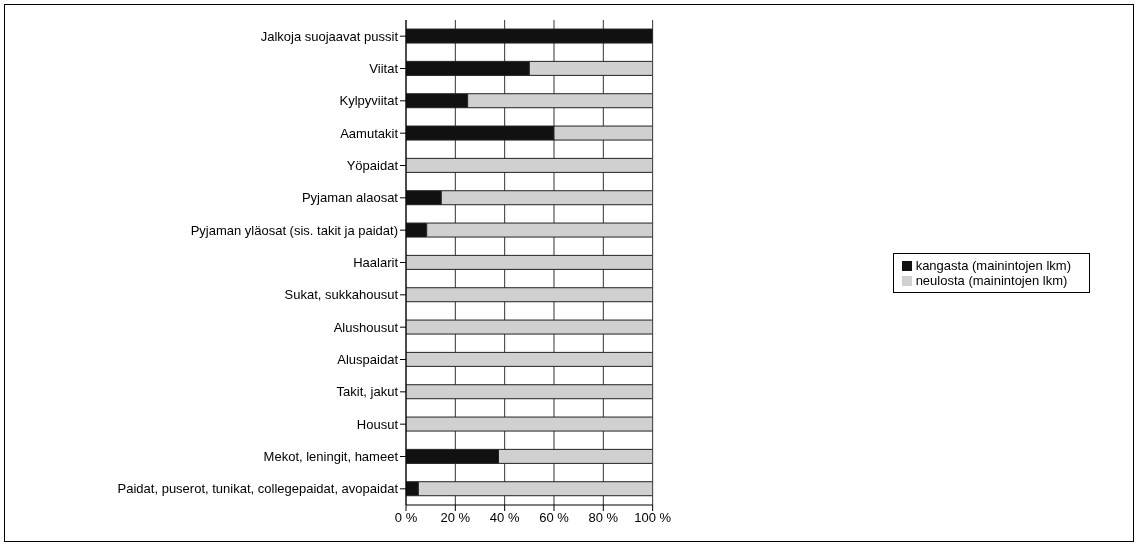  What do you see at coordinates (384, 69) in the screenshot?
I see `y-tick-label: Viitat` at bounding box center [384, 69].